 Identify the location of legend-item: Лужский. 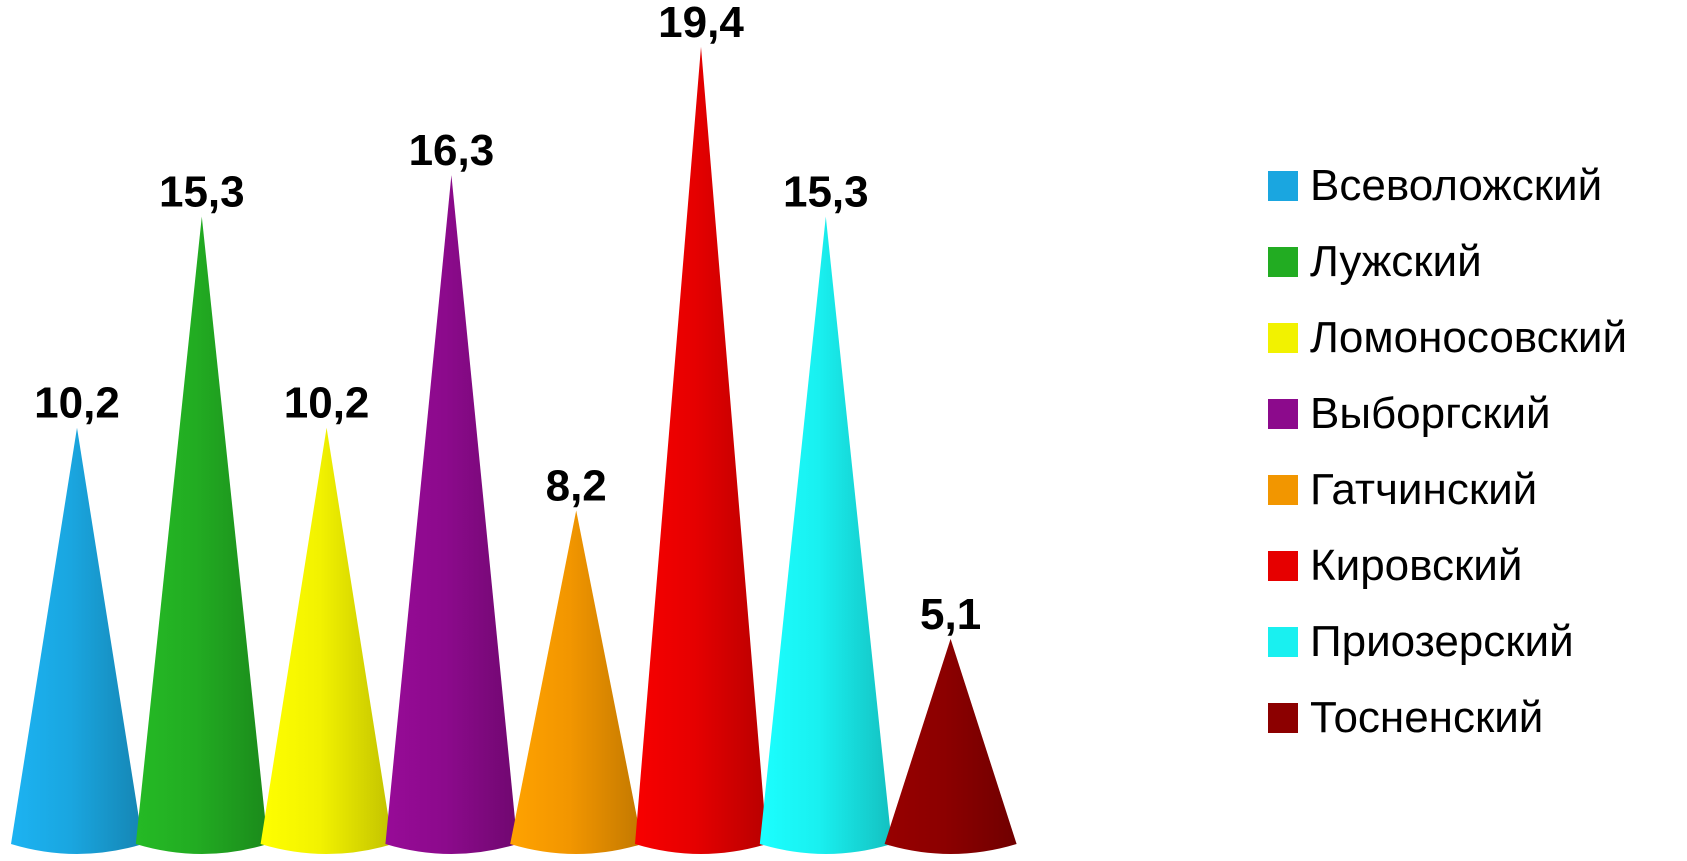
(1447, 262).